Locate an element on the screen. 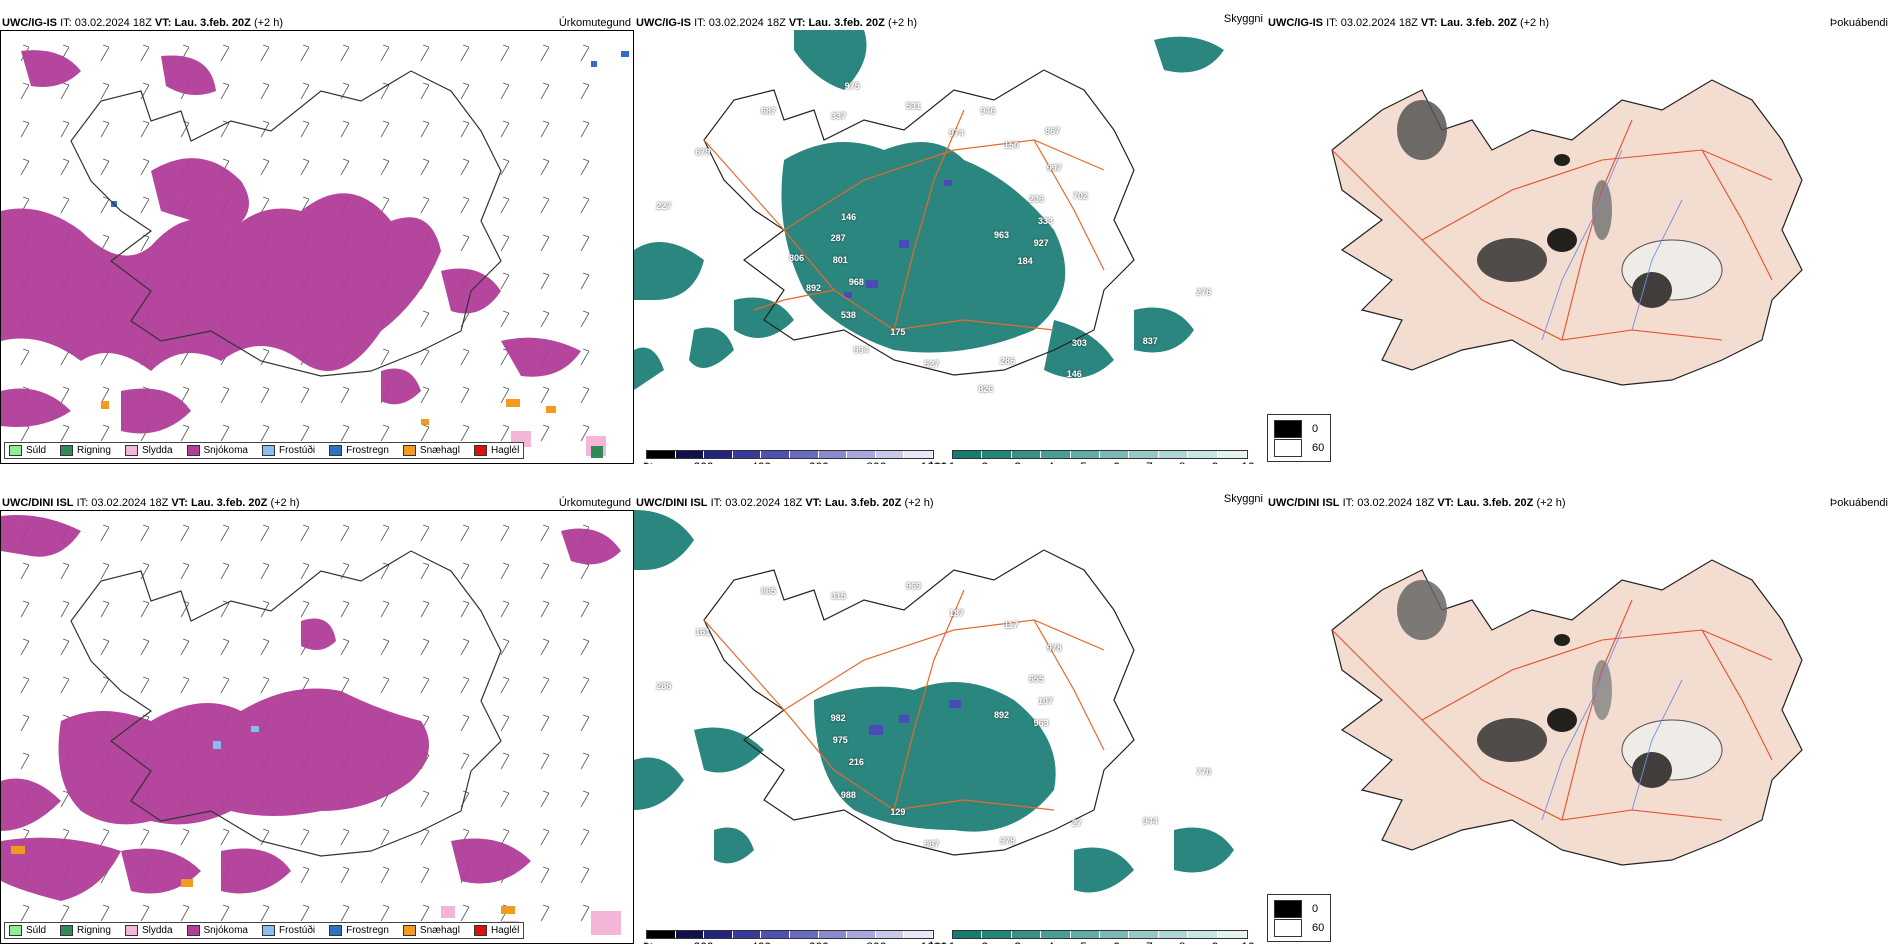  legend-label: Slydda is located at coordinates (157, 450).